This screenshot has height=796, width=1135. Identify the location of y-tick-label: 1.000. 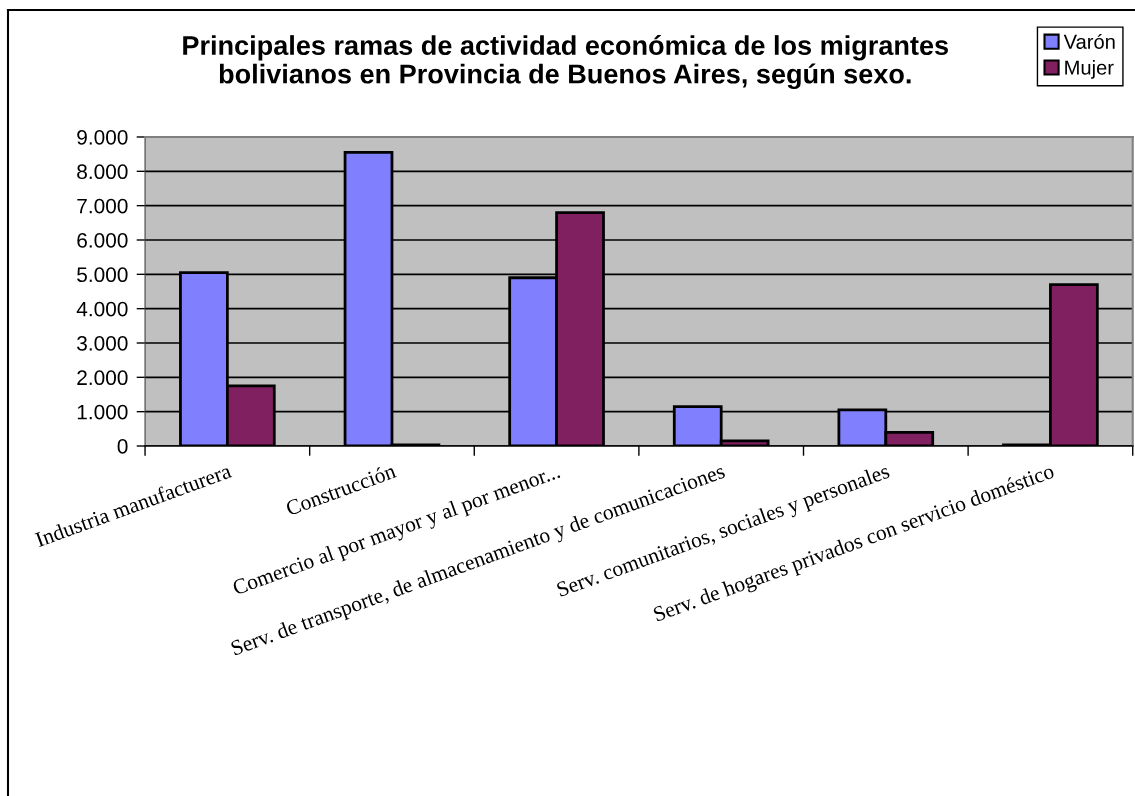
(102, 412).